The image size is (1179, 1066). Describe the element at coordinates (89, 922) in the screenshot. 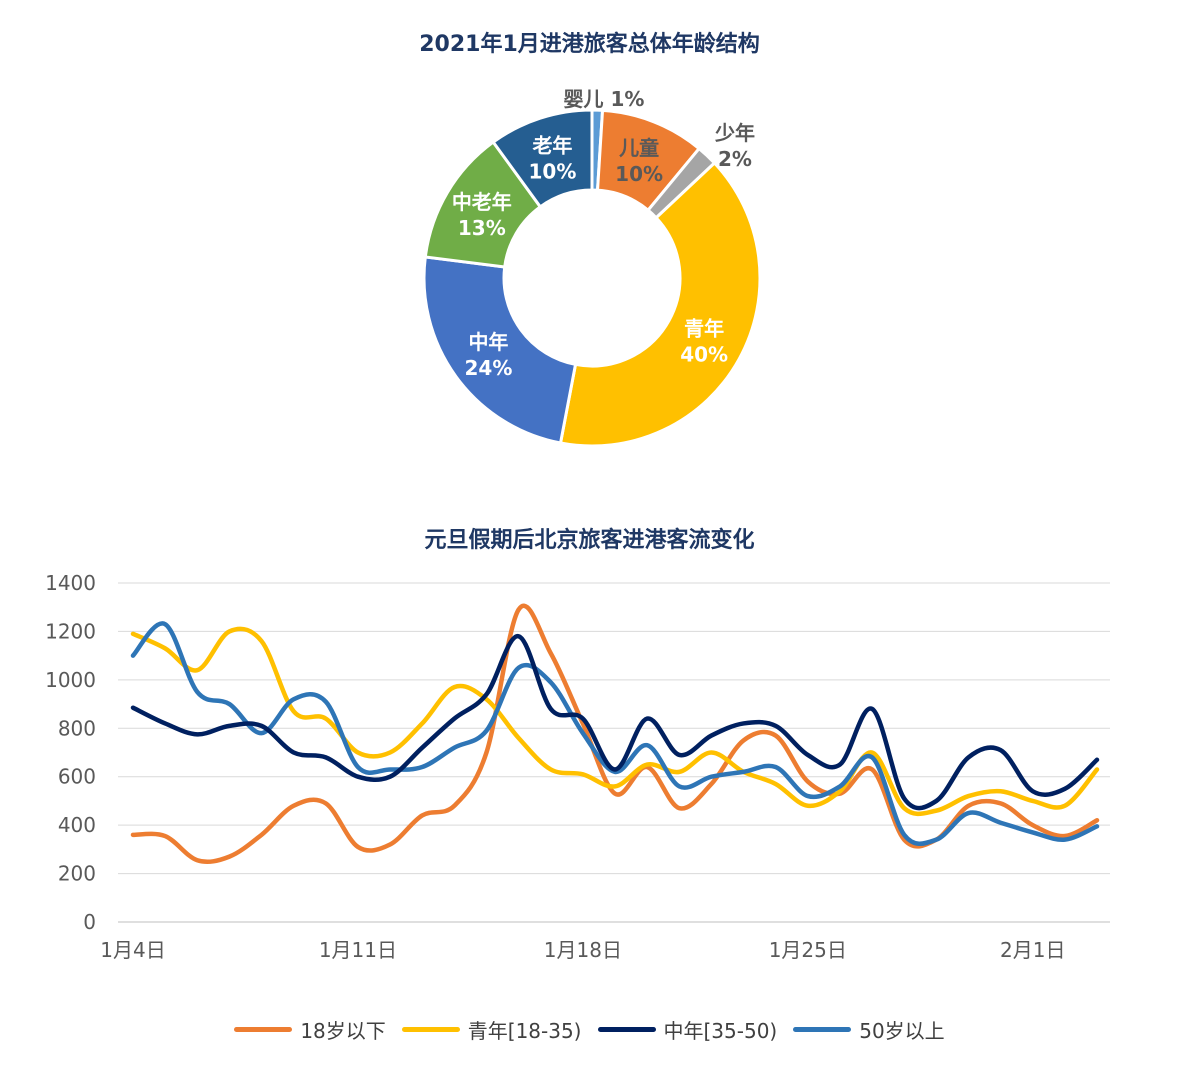

I see `y-tick-label: 0` at that location.